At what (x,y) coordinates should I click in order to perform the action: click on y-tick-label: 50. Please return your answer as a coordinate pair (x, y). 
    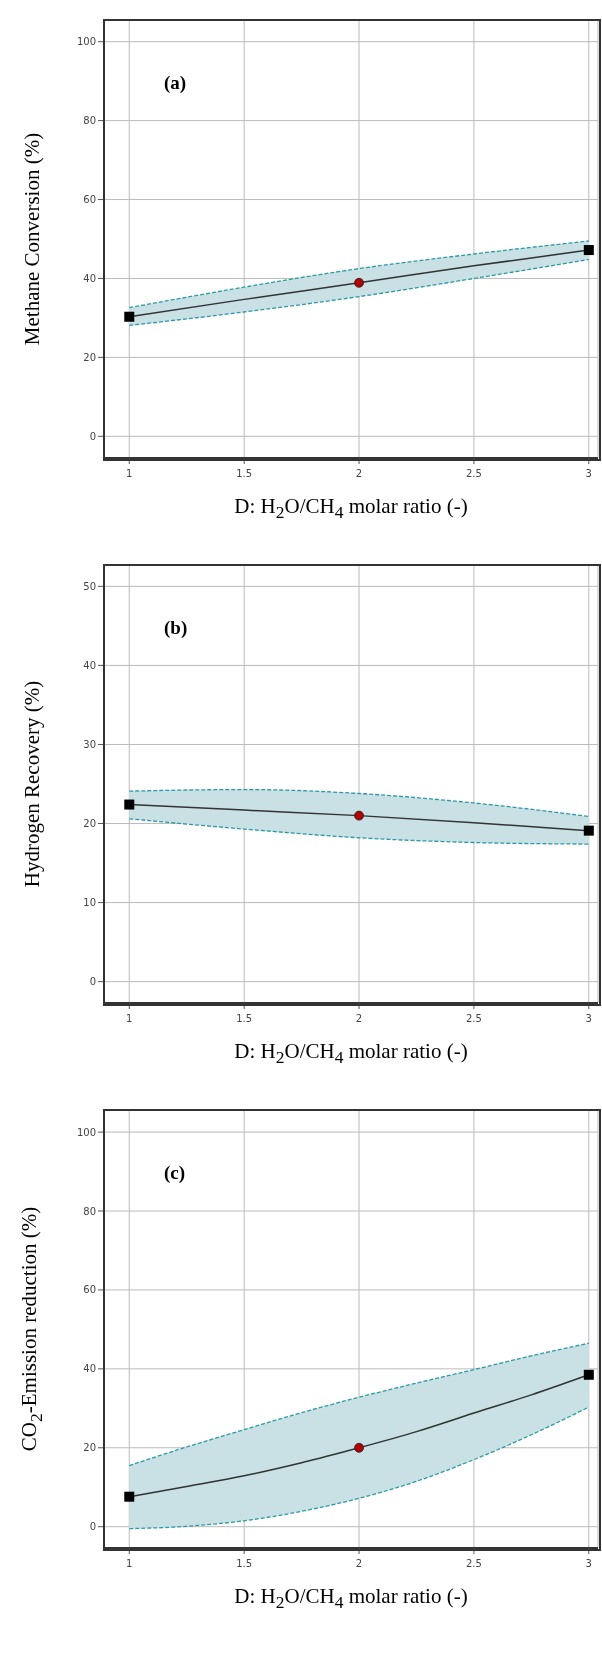
    Looking at the image, I should click on (89, 586).